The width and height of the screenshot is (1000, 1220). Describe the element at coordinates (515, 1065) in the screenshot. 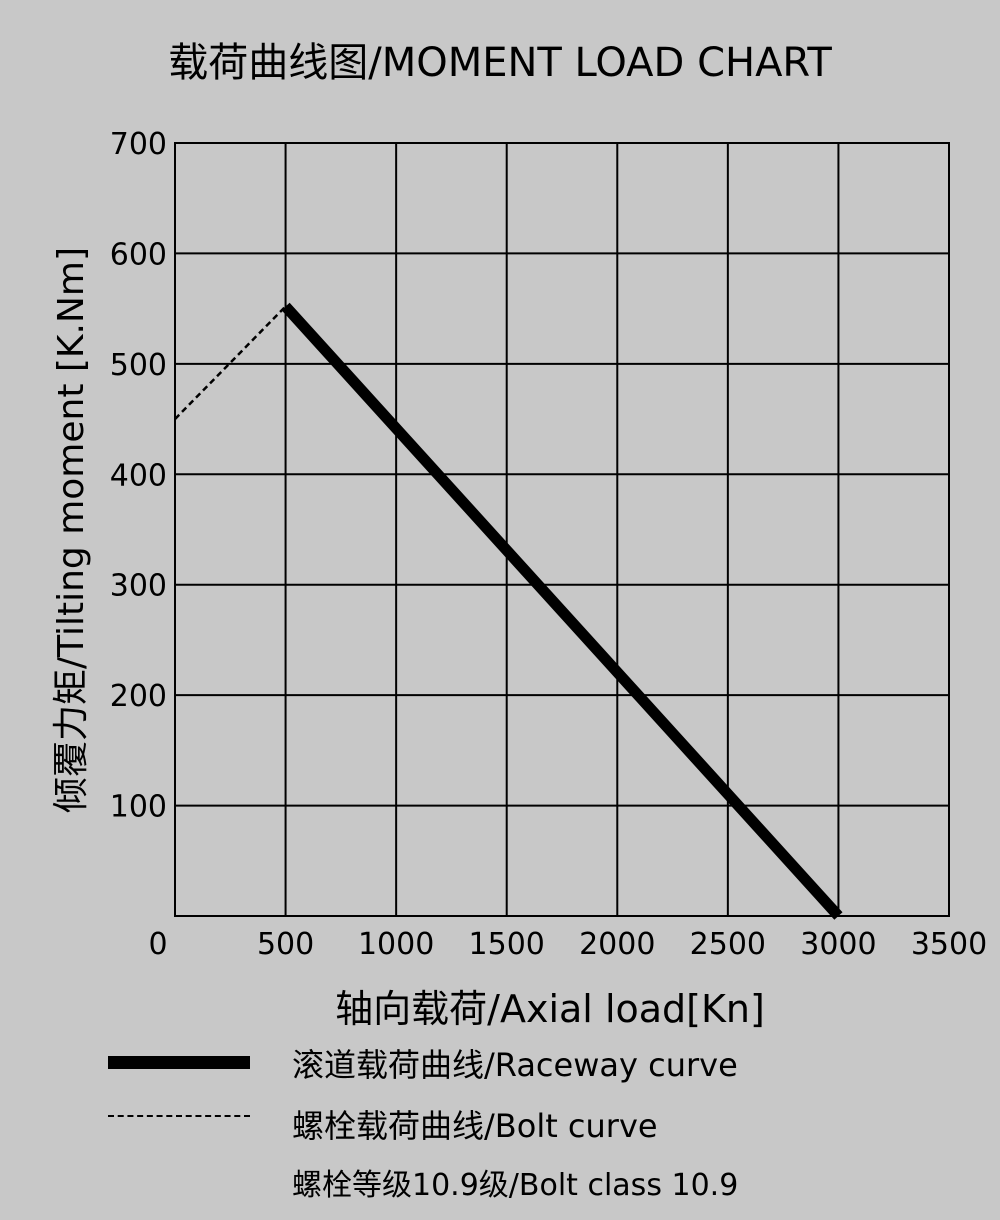

I see `legend-label-raceway: 滚道载荷曲线/Raceway curve` at that location.